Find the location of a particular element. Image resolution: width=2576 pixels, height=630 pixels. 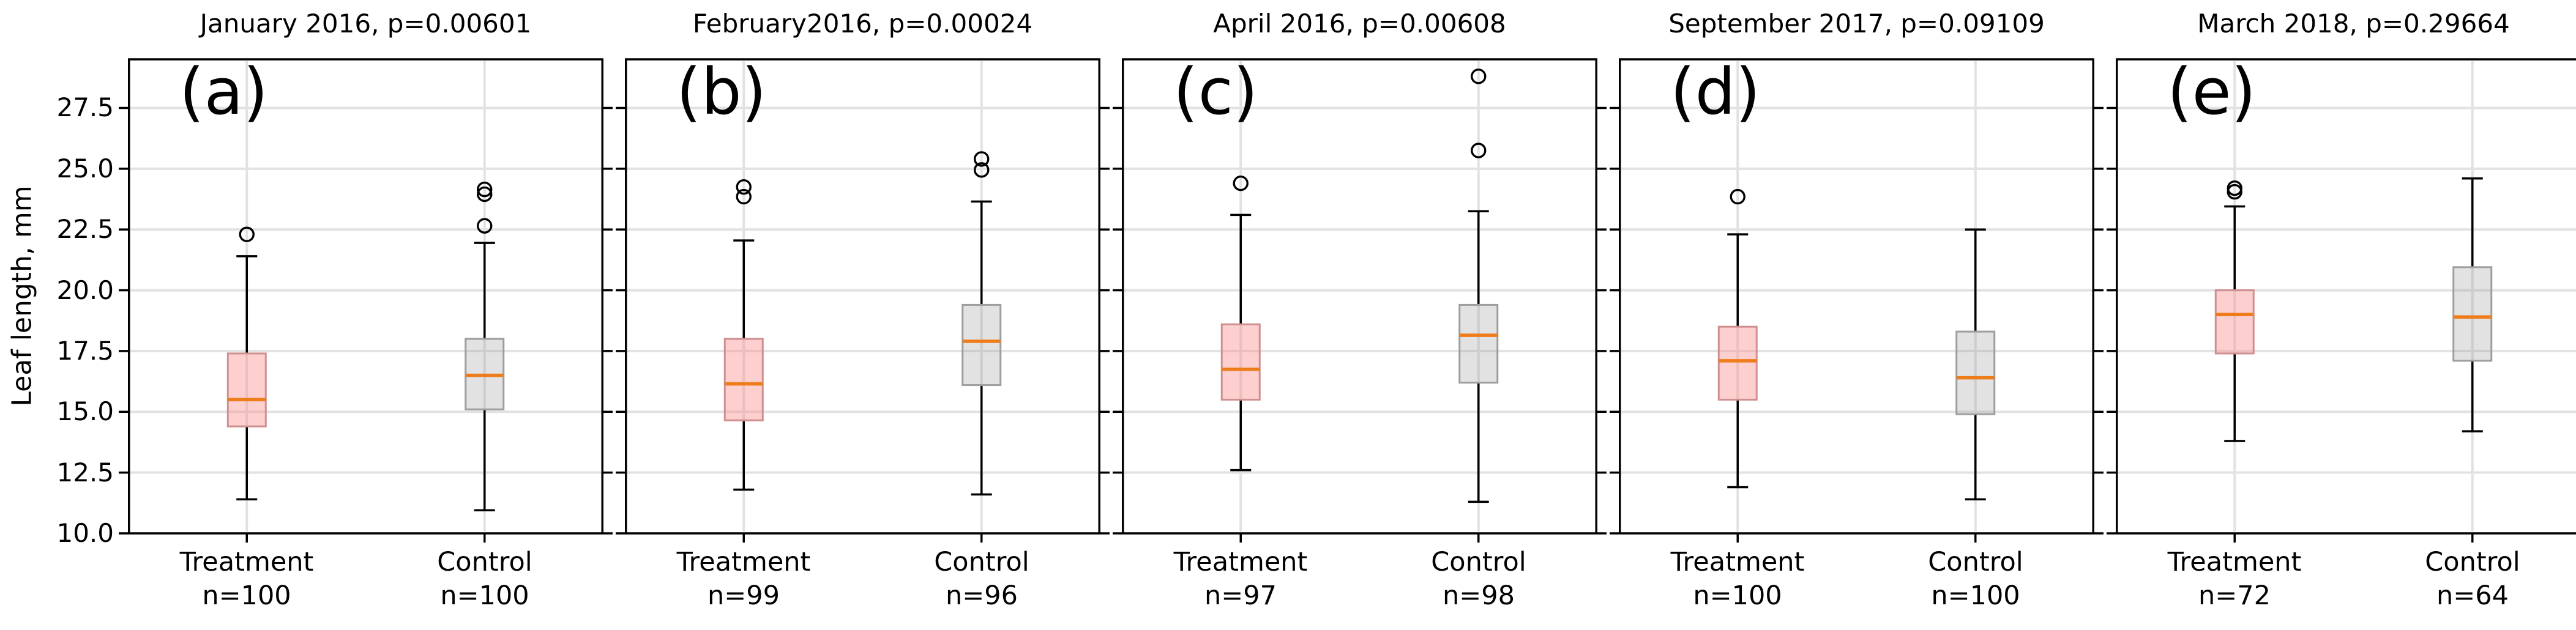

group-sample-size: n=99 is located at coordinates (743, 595).